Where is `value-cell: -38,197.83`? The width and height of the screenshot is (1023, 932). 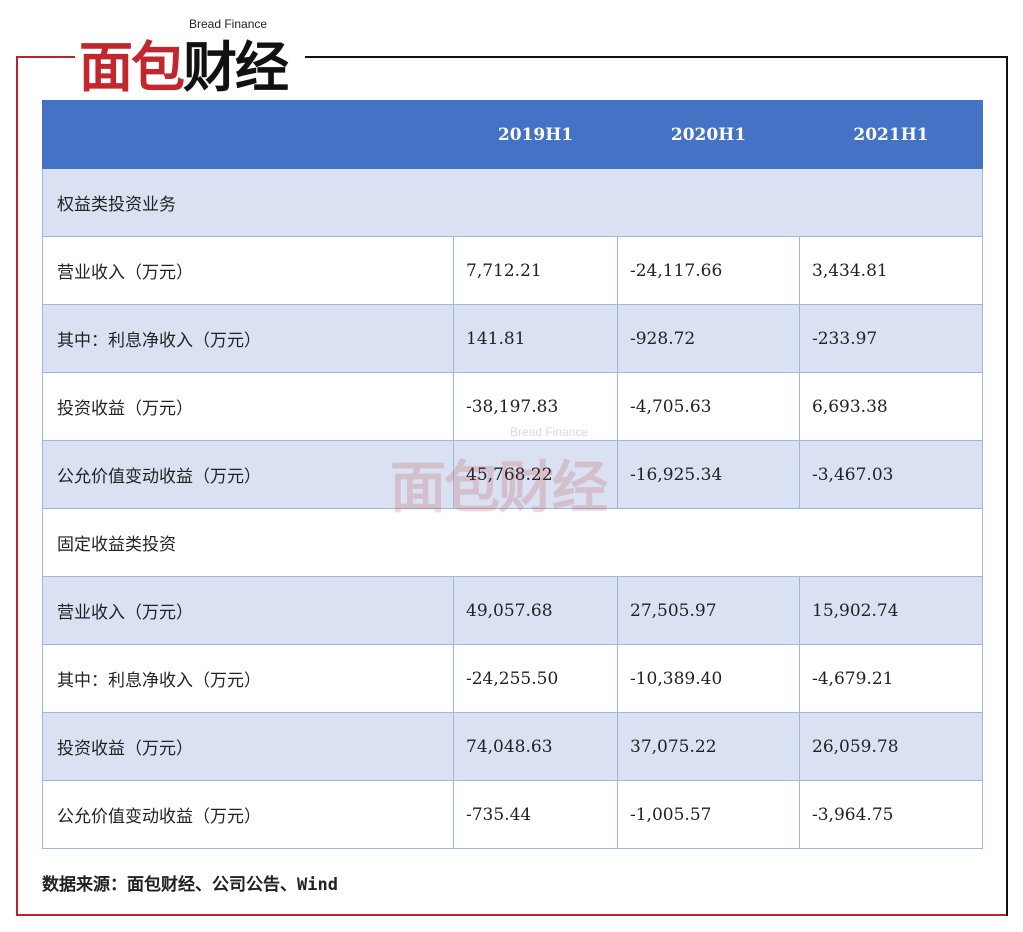
value-cell: -38,197.83 is located at coordinates (535, 406).